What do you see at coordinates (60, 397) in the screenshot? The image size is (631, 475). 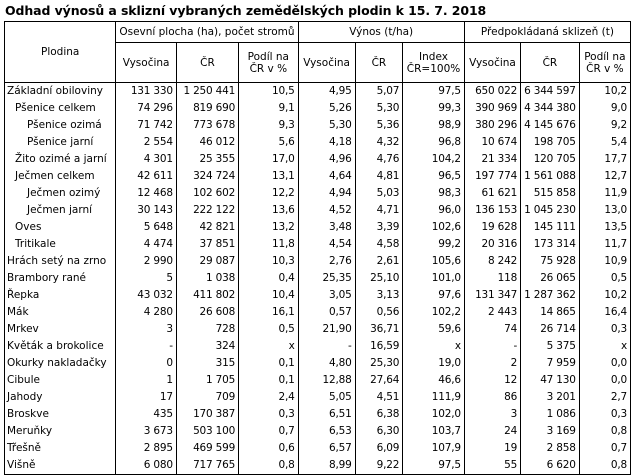 I see `crop-name: Jahody` at bounding box center [60, 397].